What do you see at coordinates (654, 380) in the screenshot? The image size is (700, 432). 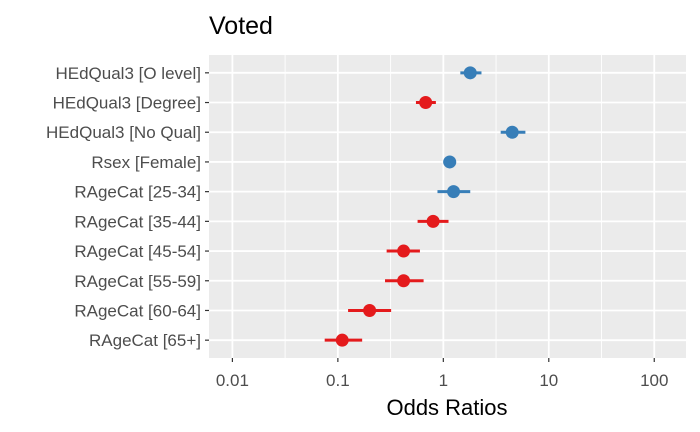 I see `x-tick-label: 100` at bounding box center [654, 380].